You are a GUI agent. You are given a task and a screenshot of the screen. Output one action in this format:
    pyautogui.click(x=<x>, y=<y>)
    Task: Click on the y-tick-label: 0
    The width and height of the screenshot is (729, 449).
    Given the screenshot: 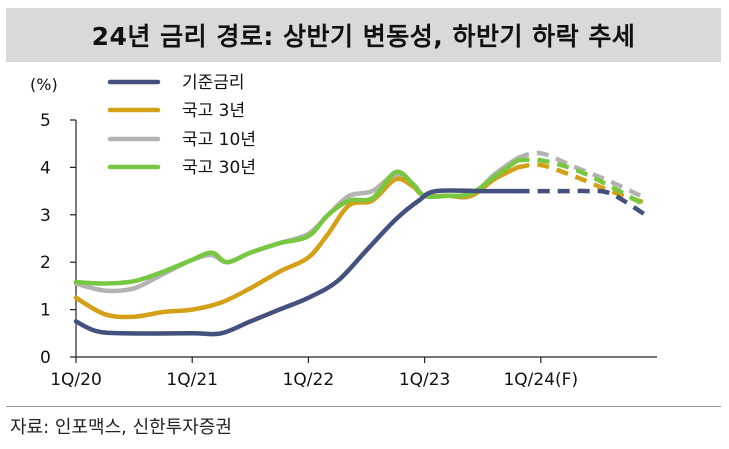 What is the action you would take?
    pyautogui.click(x=45, y=358)
    